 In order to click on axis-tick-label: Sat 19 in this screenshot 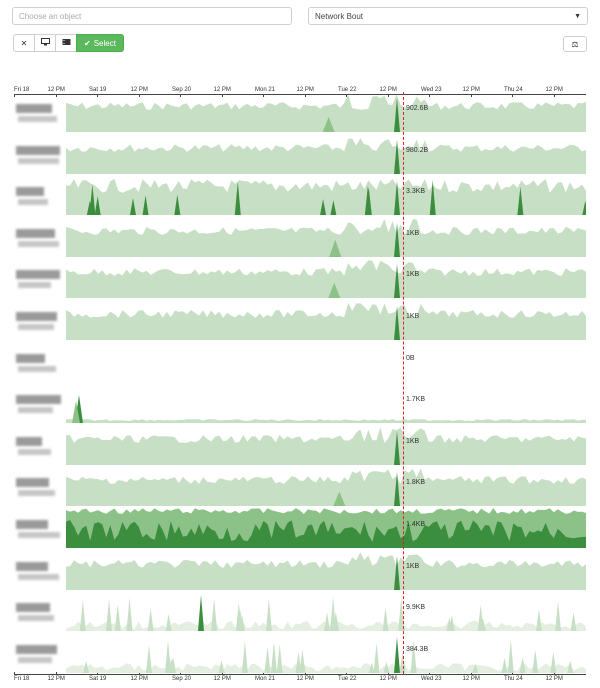, I will do `click(98, 90)`.